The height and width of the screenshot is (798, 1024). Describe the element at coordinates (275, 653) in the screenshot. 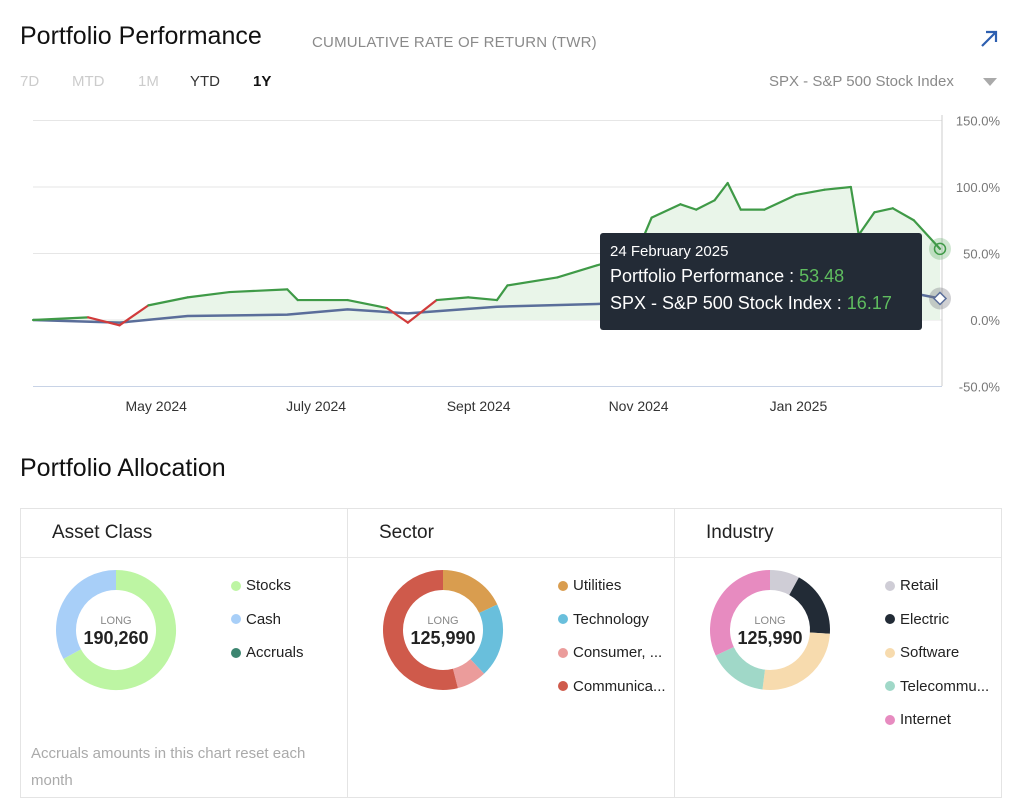

I see `legend-label: Accruals` at that location.